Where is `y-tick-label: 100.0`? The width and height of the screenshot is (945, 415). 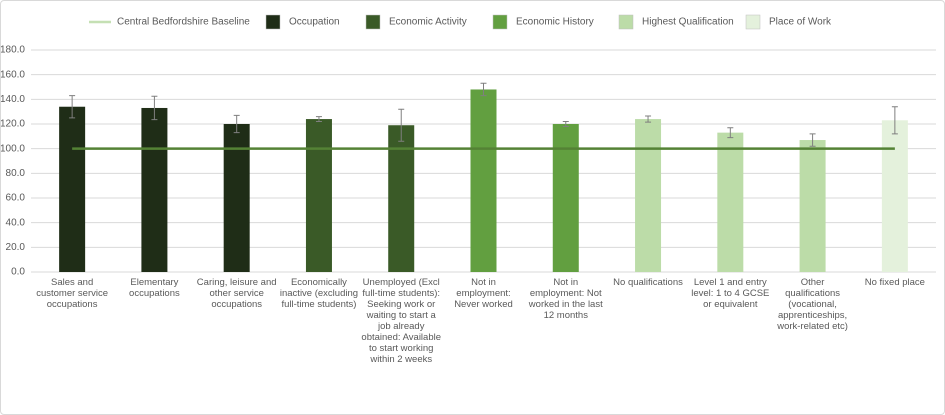 y-tick-label: 100.0 is located at coordinates (13, 148).